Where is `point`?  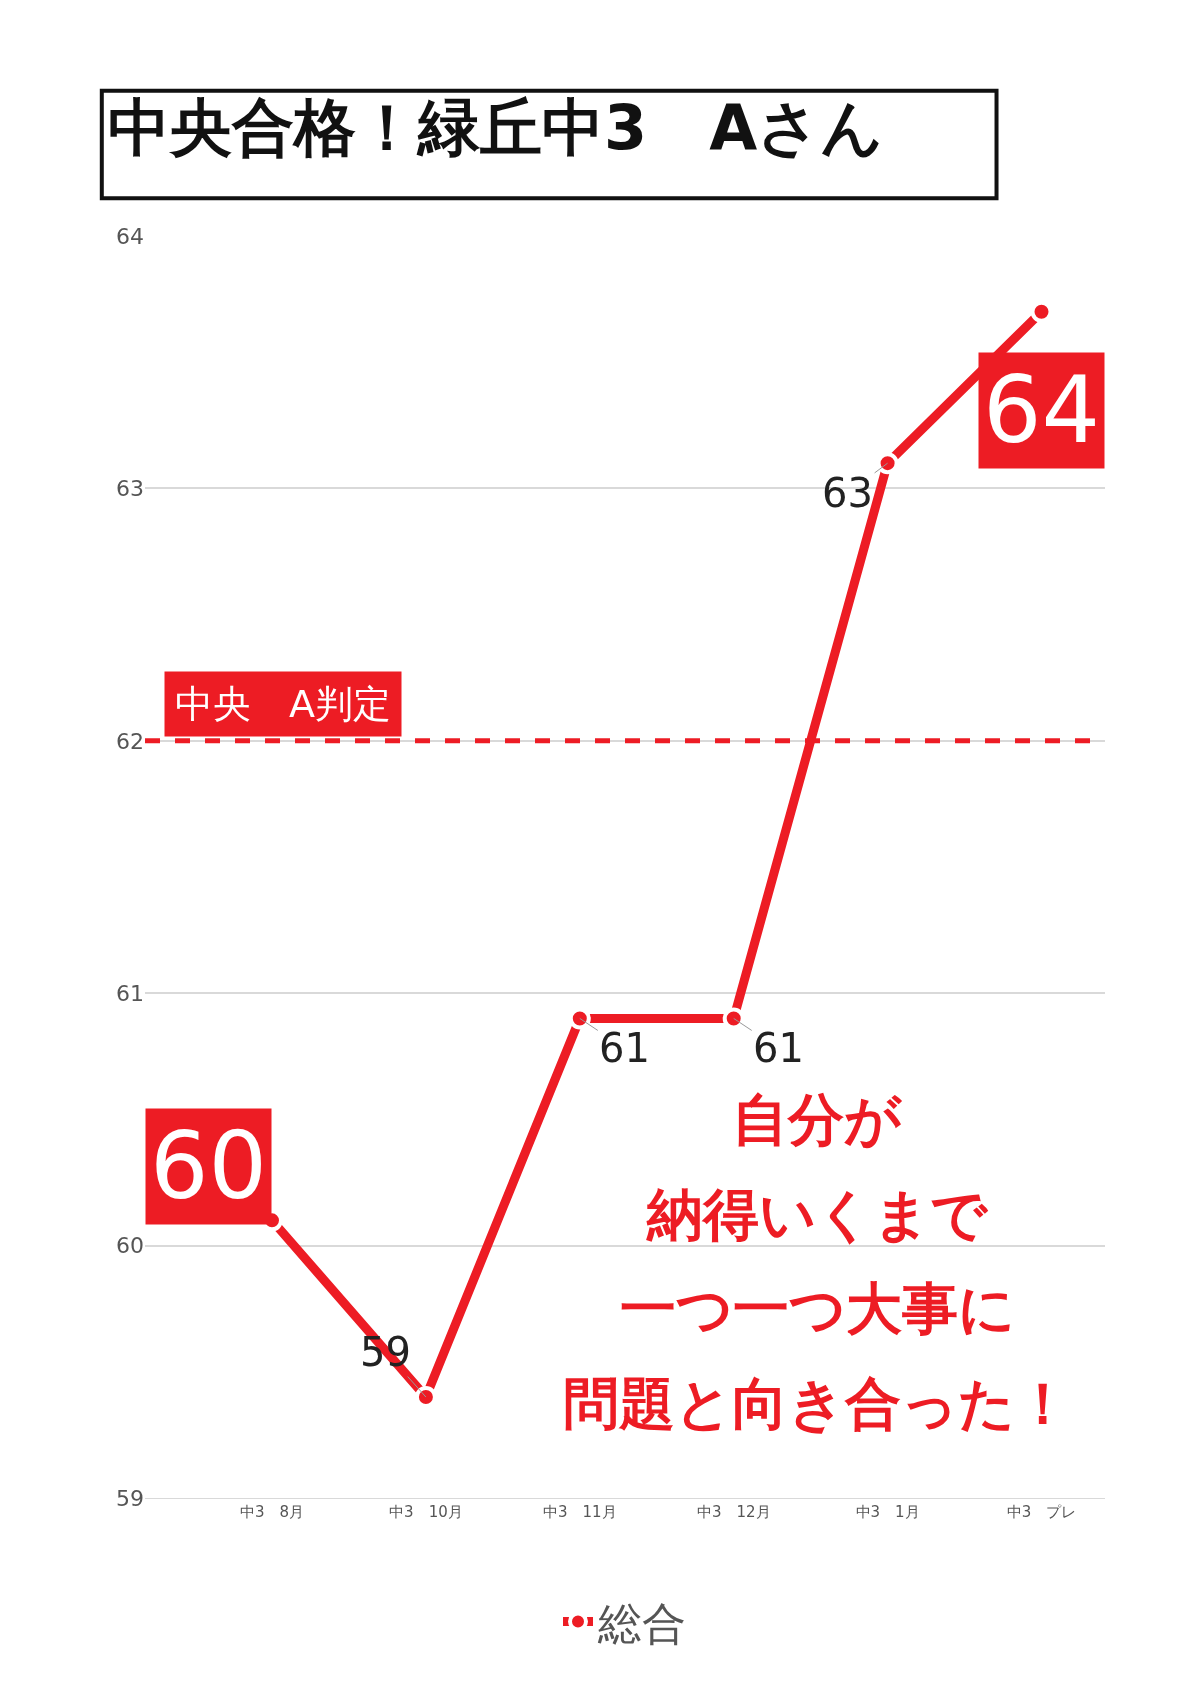
point is located at coordinates (425, 1397).